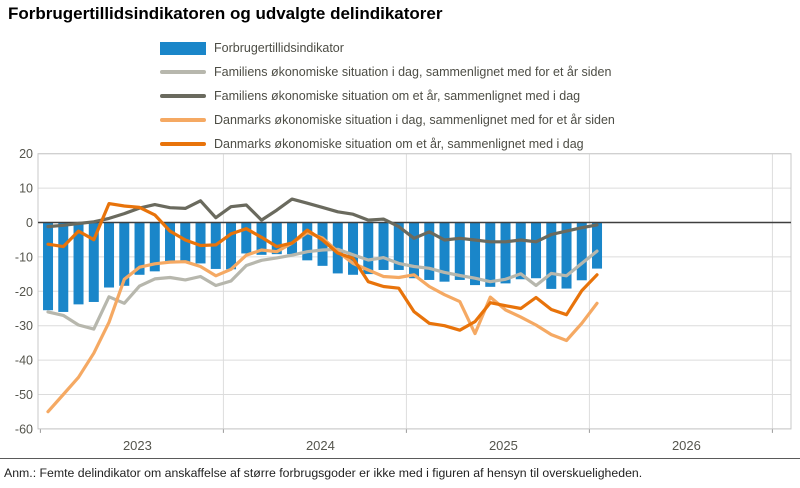 This screenshot has height=488, width=800. Describe the element at coordinates (24, 361) in the screenshot. I see `y-axis-tick-label: -40` at that location.